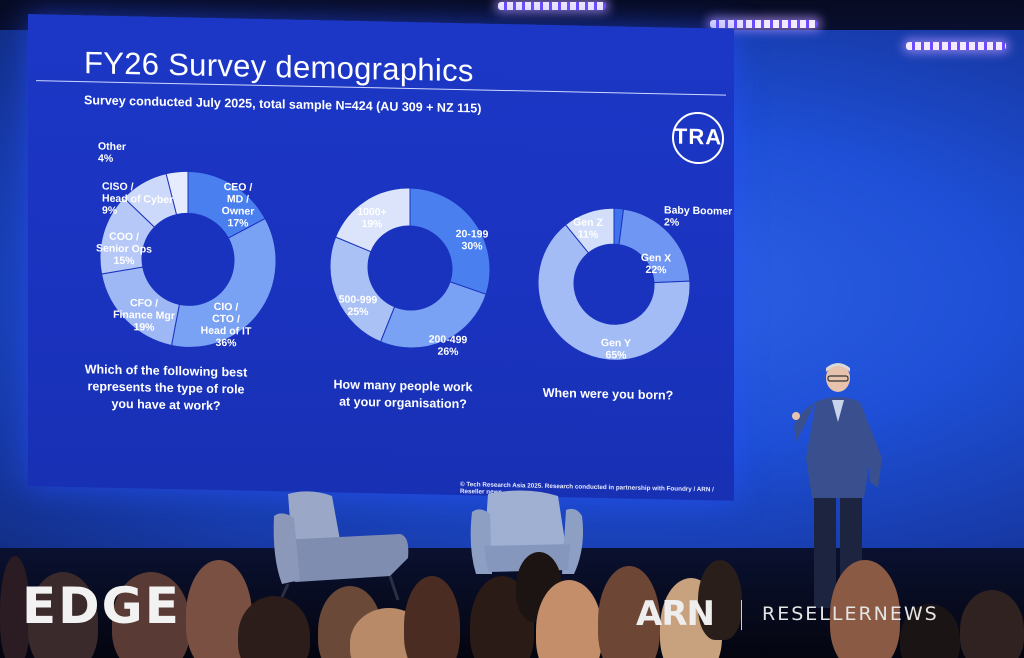 The width and height of the screenshot is (1024, 658). I want to click on reseller-news-logo: RESELLERNEWS, so click(850, 614).